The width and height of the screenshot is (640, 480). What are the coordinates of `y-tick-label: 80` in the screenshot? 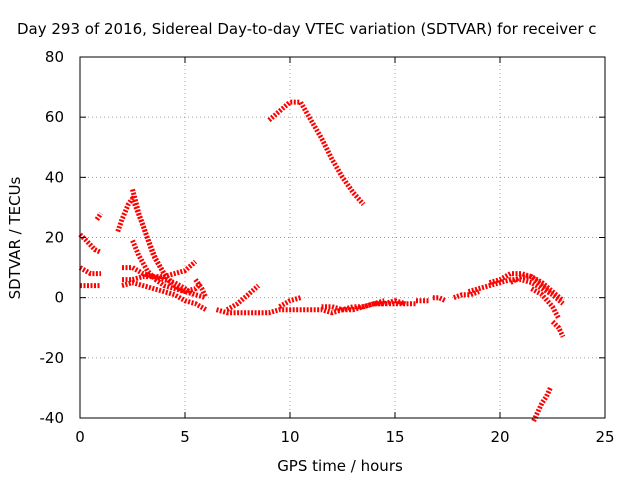 It's located at (54, 57).